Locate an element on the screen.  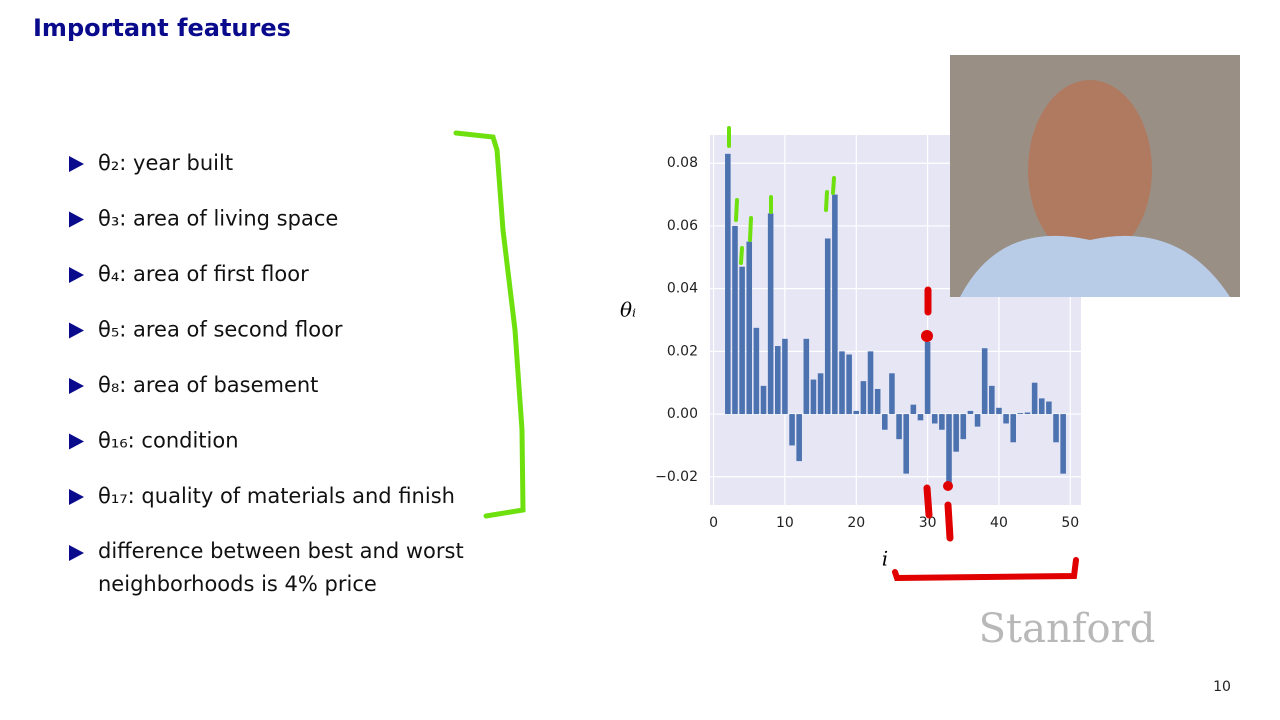
slide-title: Important features is located at coordinates (162, 28).